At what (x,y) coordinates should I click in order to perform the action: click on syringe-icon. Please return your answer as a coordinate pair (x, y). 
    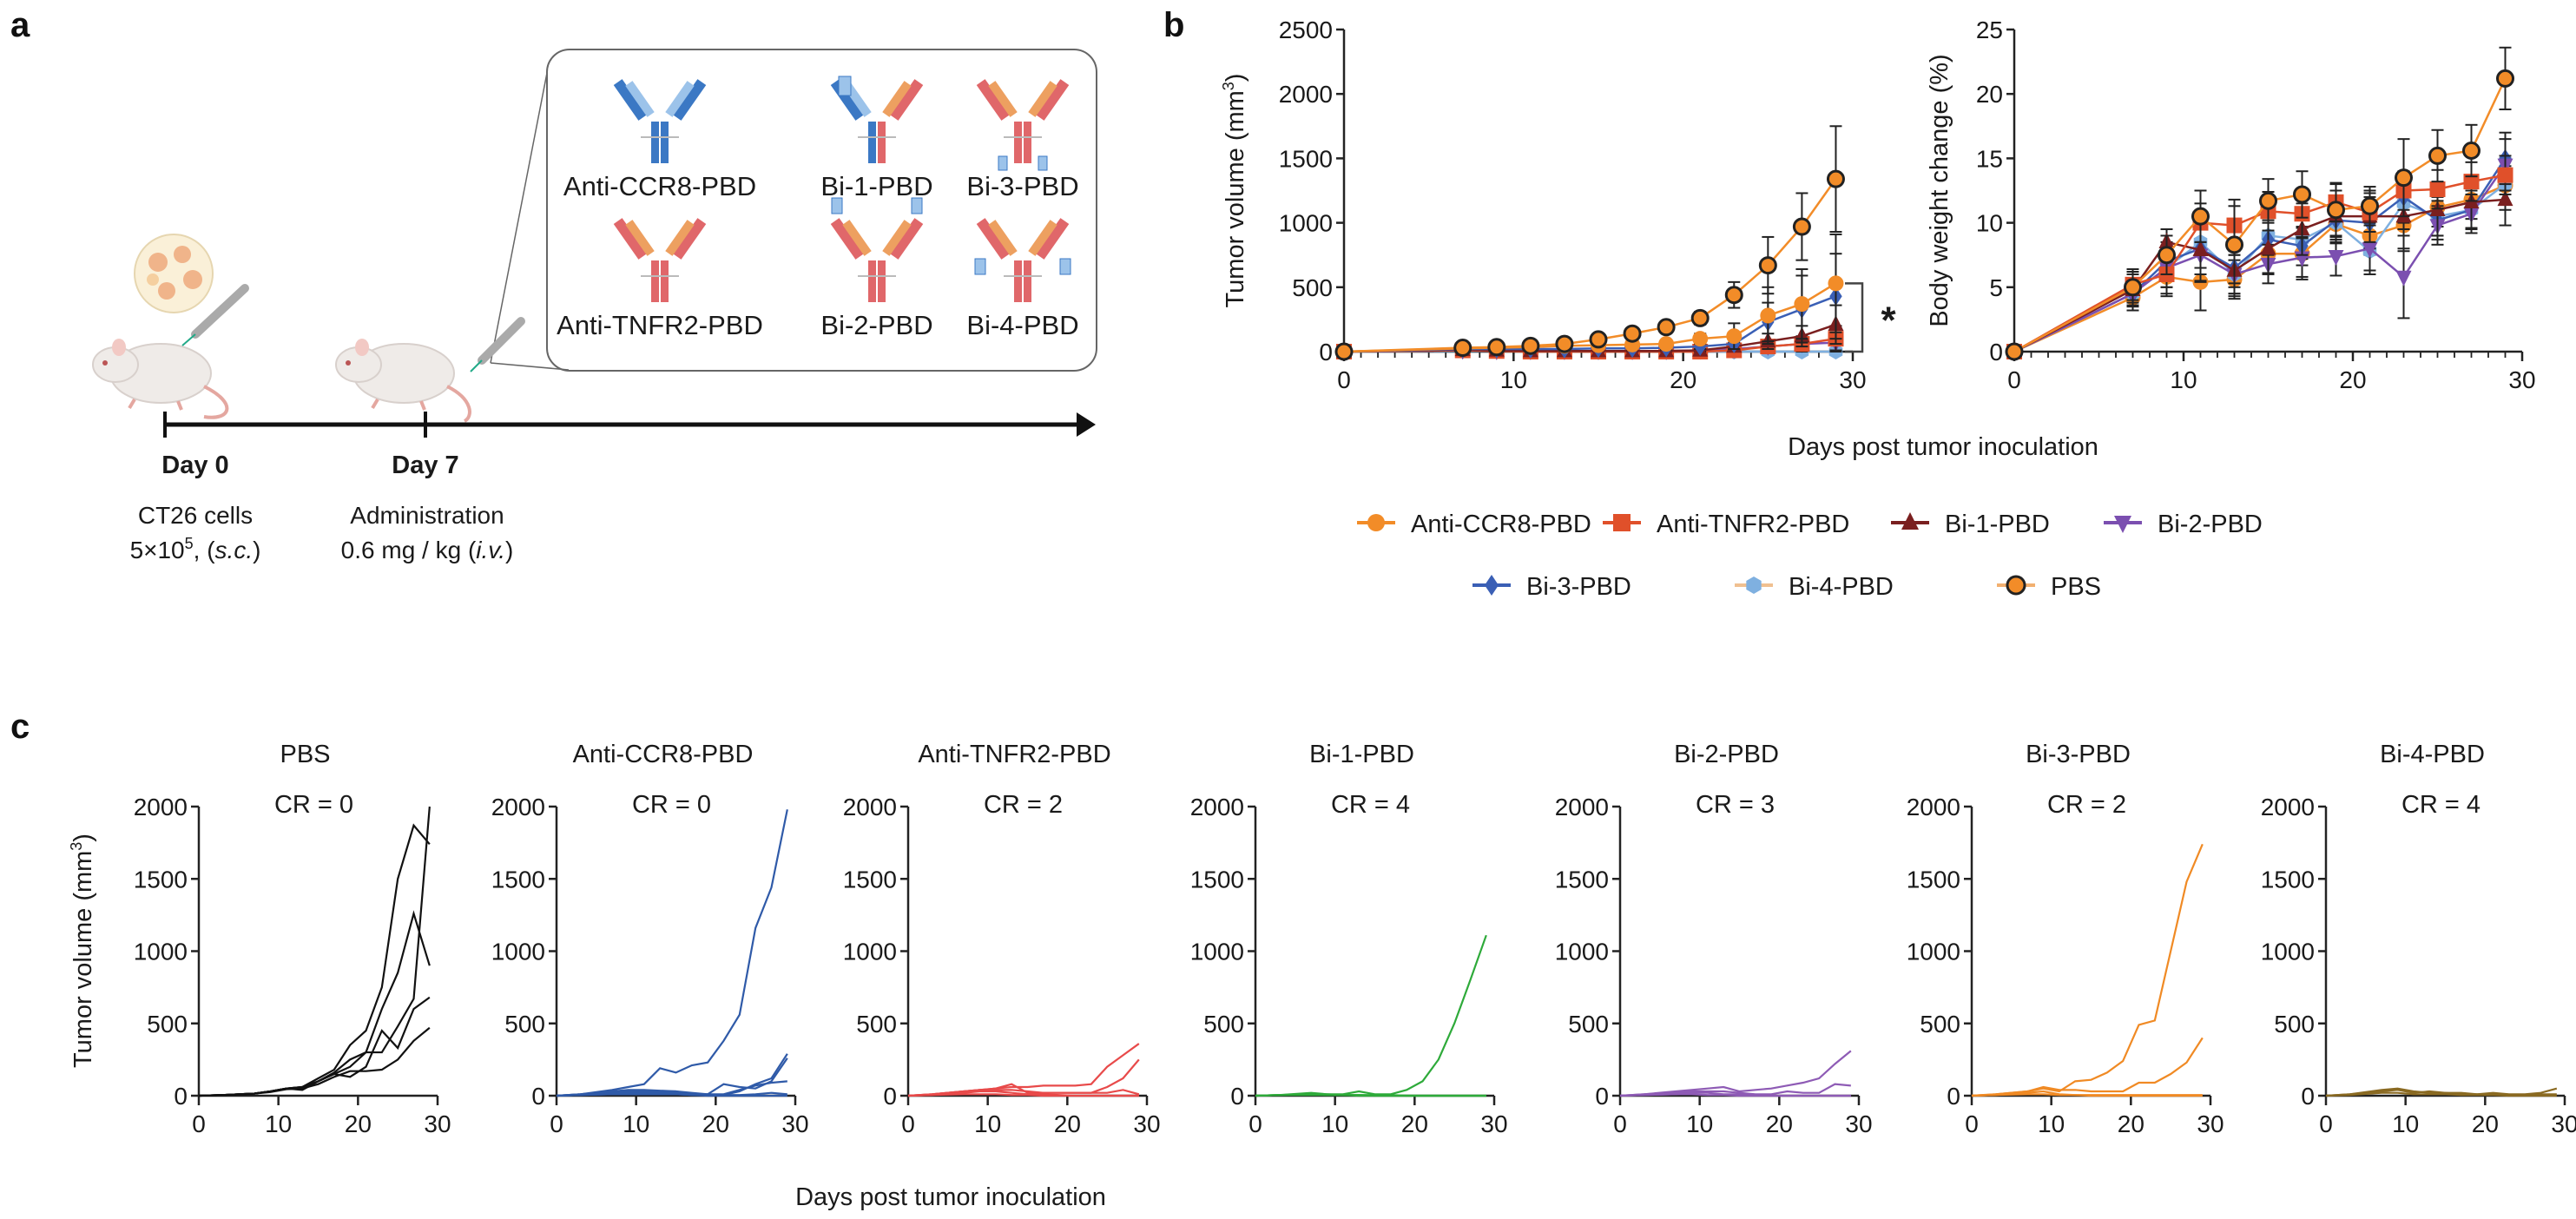
    Looking at the image, I should click on (215, 315).